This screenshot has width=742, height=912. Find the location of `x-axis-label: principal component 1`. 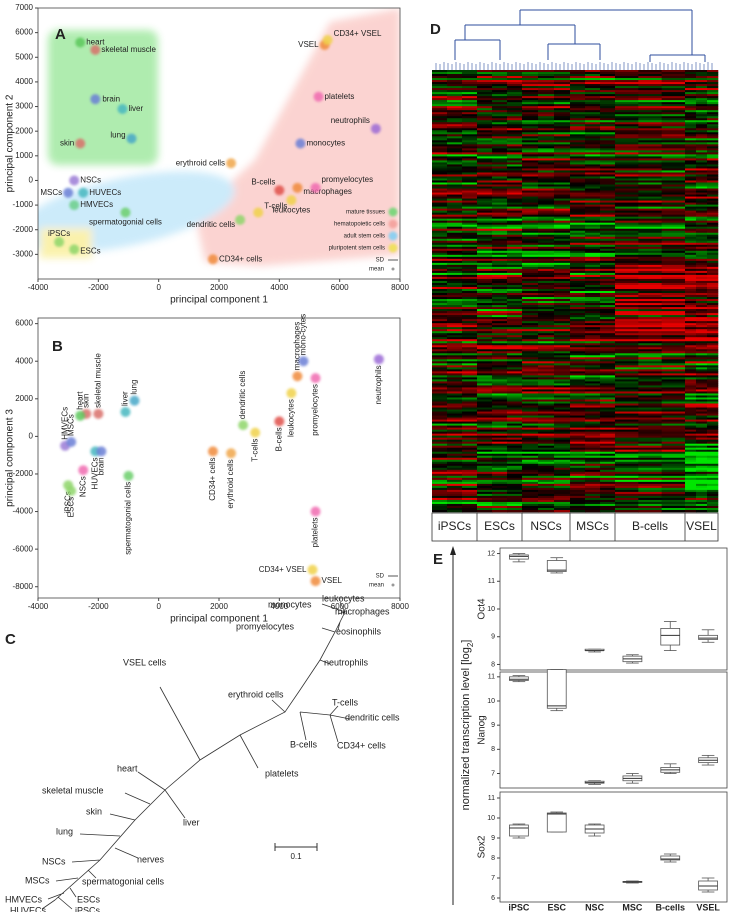

x-axis-label: principal component 1 is located at coordinates (219, 619).